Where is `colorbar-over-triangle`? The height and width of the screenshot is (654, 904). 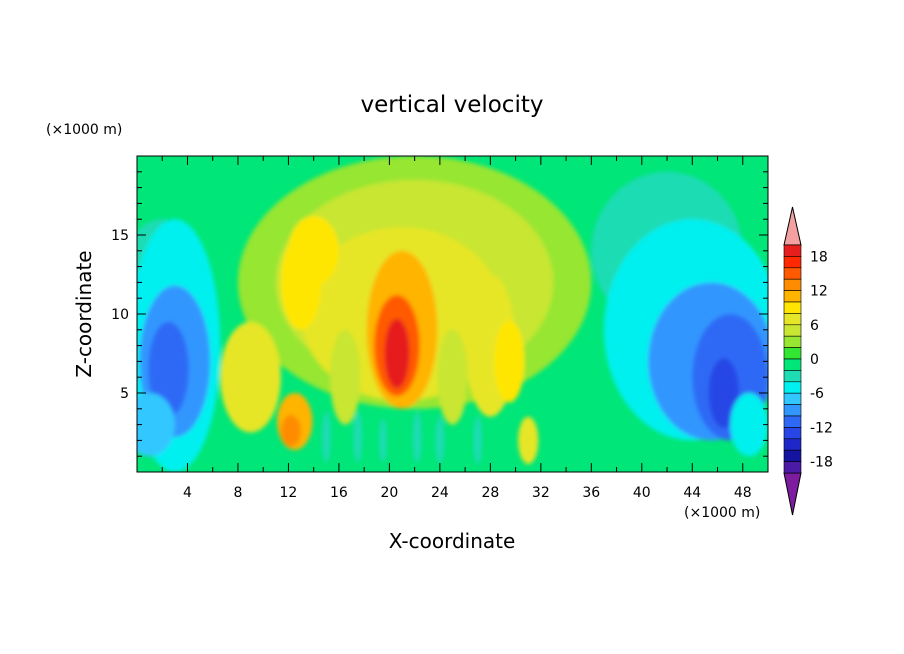
colorbar-over-triangle is located at coordinates (792, 226).